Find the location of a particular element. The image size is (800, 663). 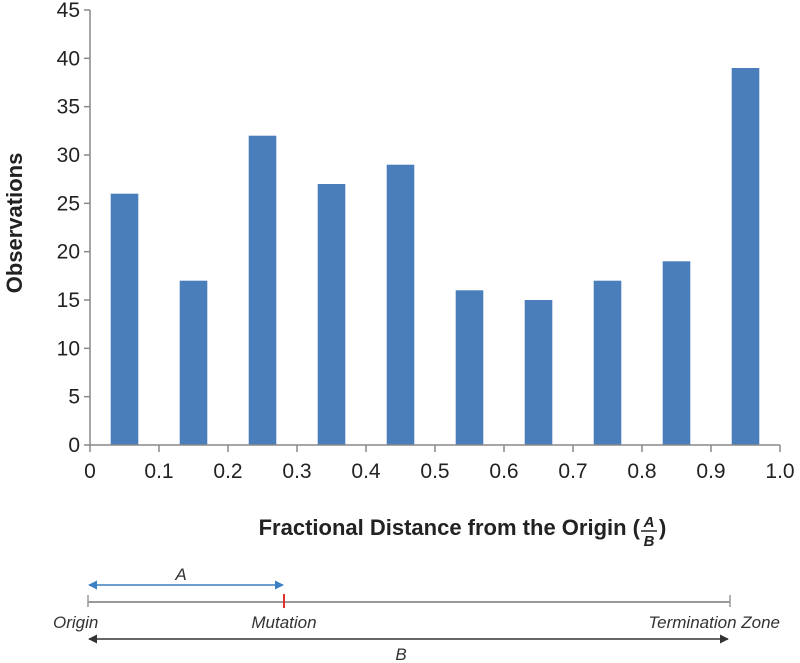

x-tick-label: 0.5 is located at coordinates (434, 471).